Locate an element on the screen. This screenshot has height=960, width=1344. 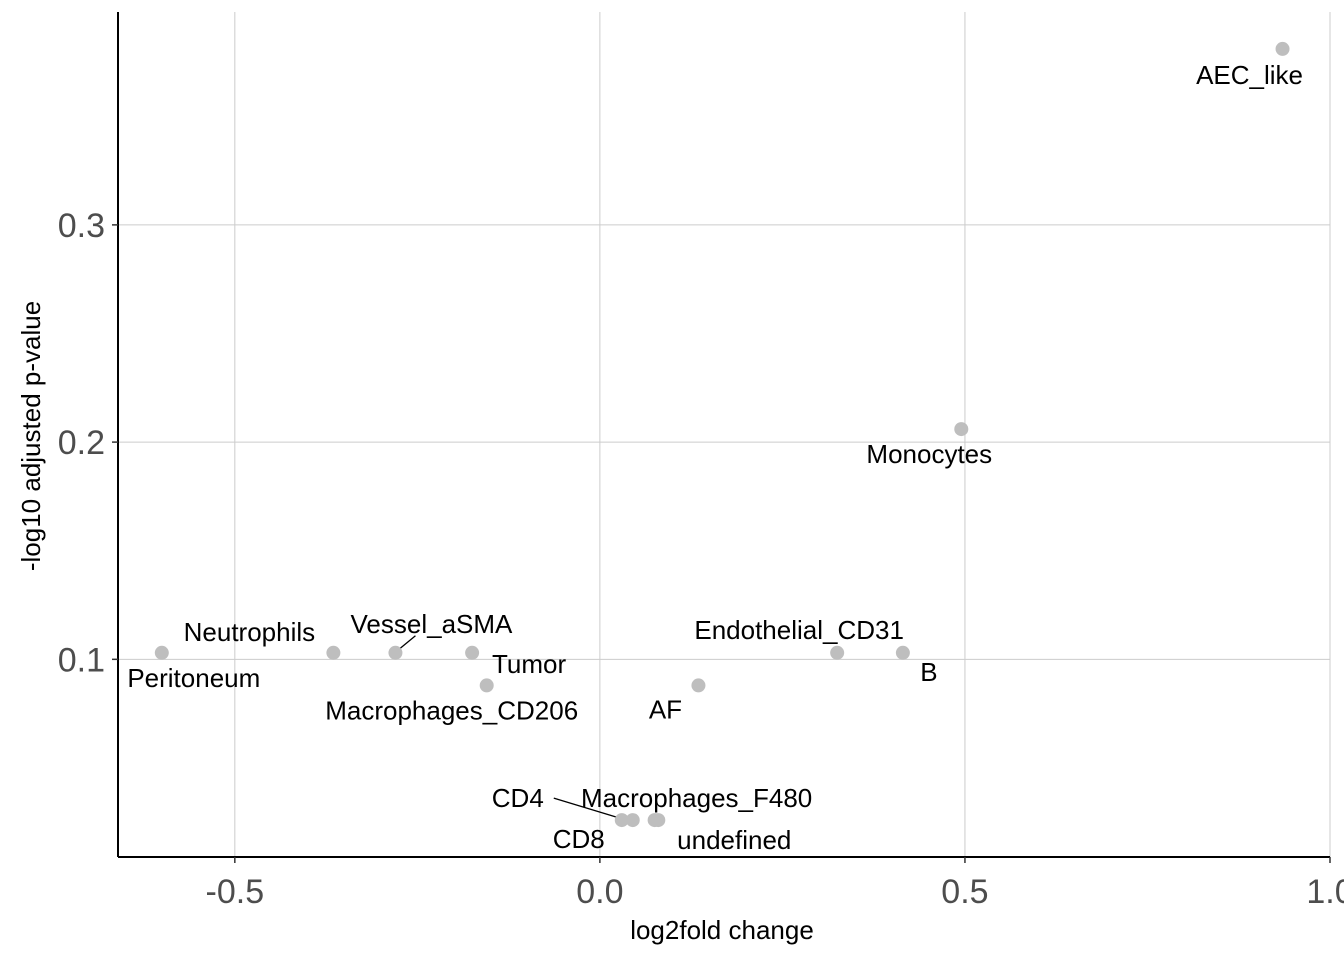
y-tick-label: 0.2 is located at coordinates (81, 443).